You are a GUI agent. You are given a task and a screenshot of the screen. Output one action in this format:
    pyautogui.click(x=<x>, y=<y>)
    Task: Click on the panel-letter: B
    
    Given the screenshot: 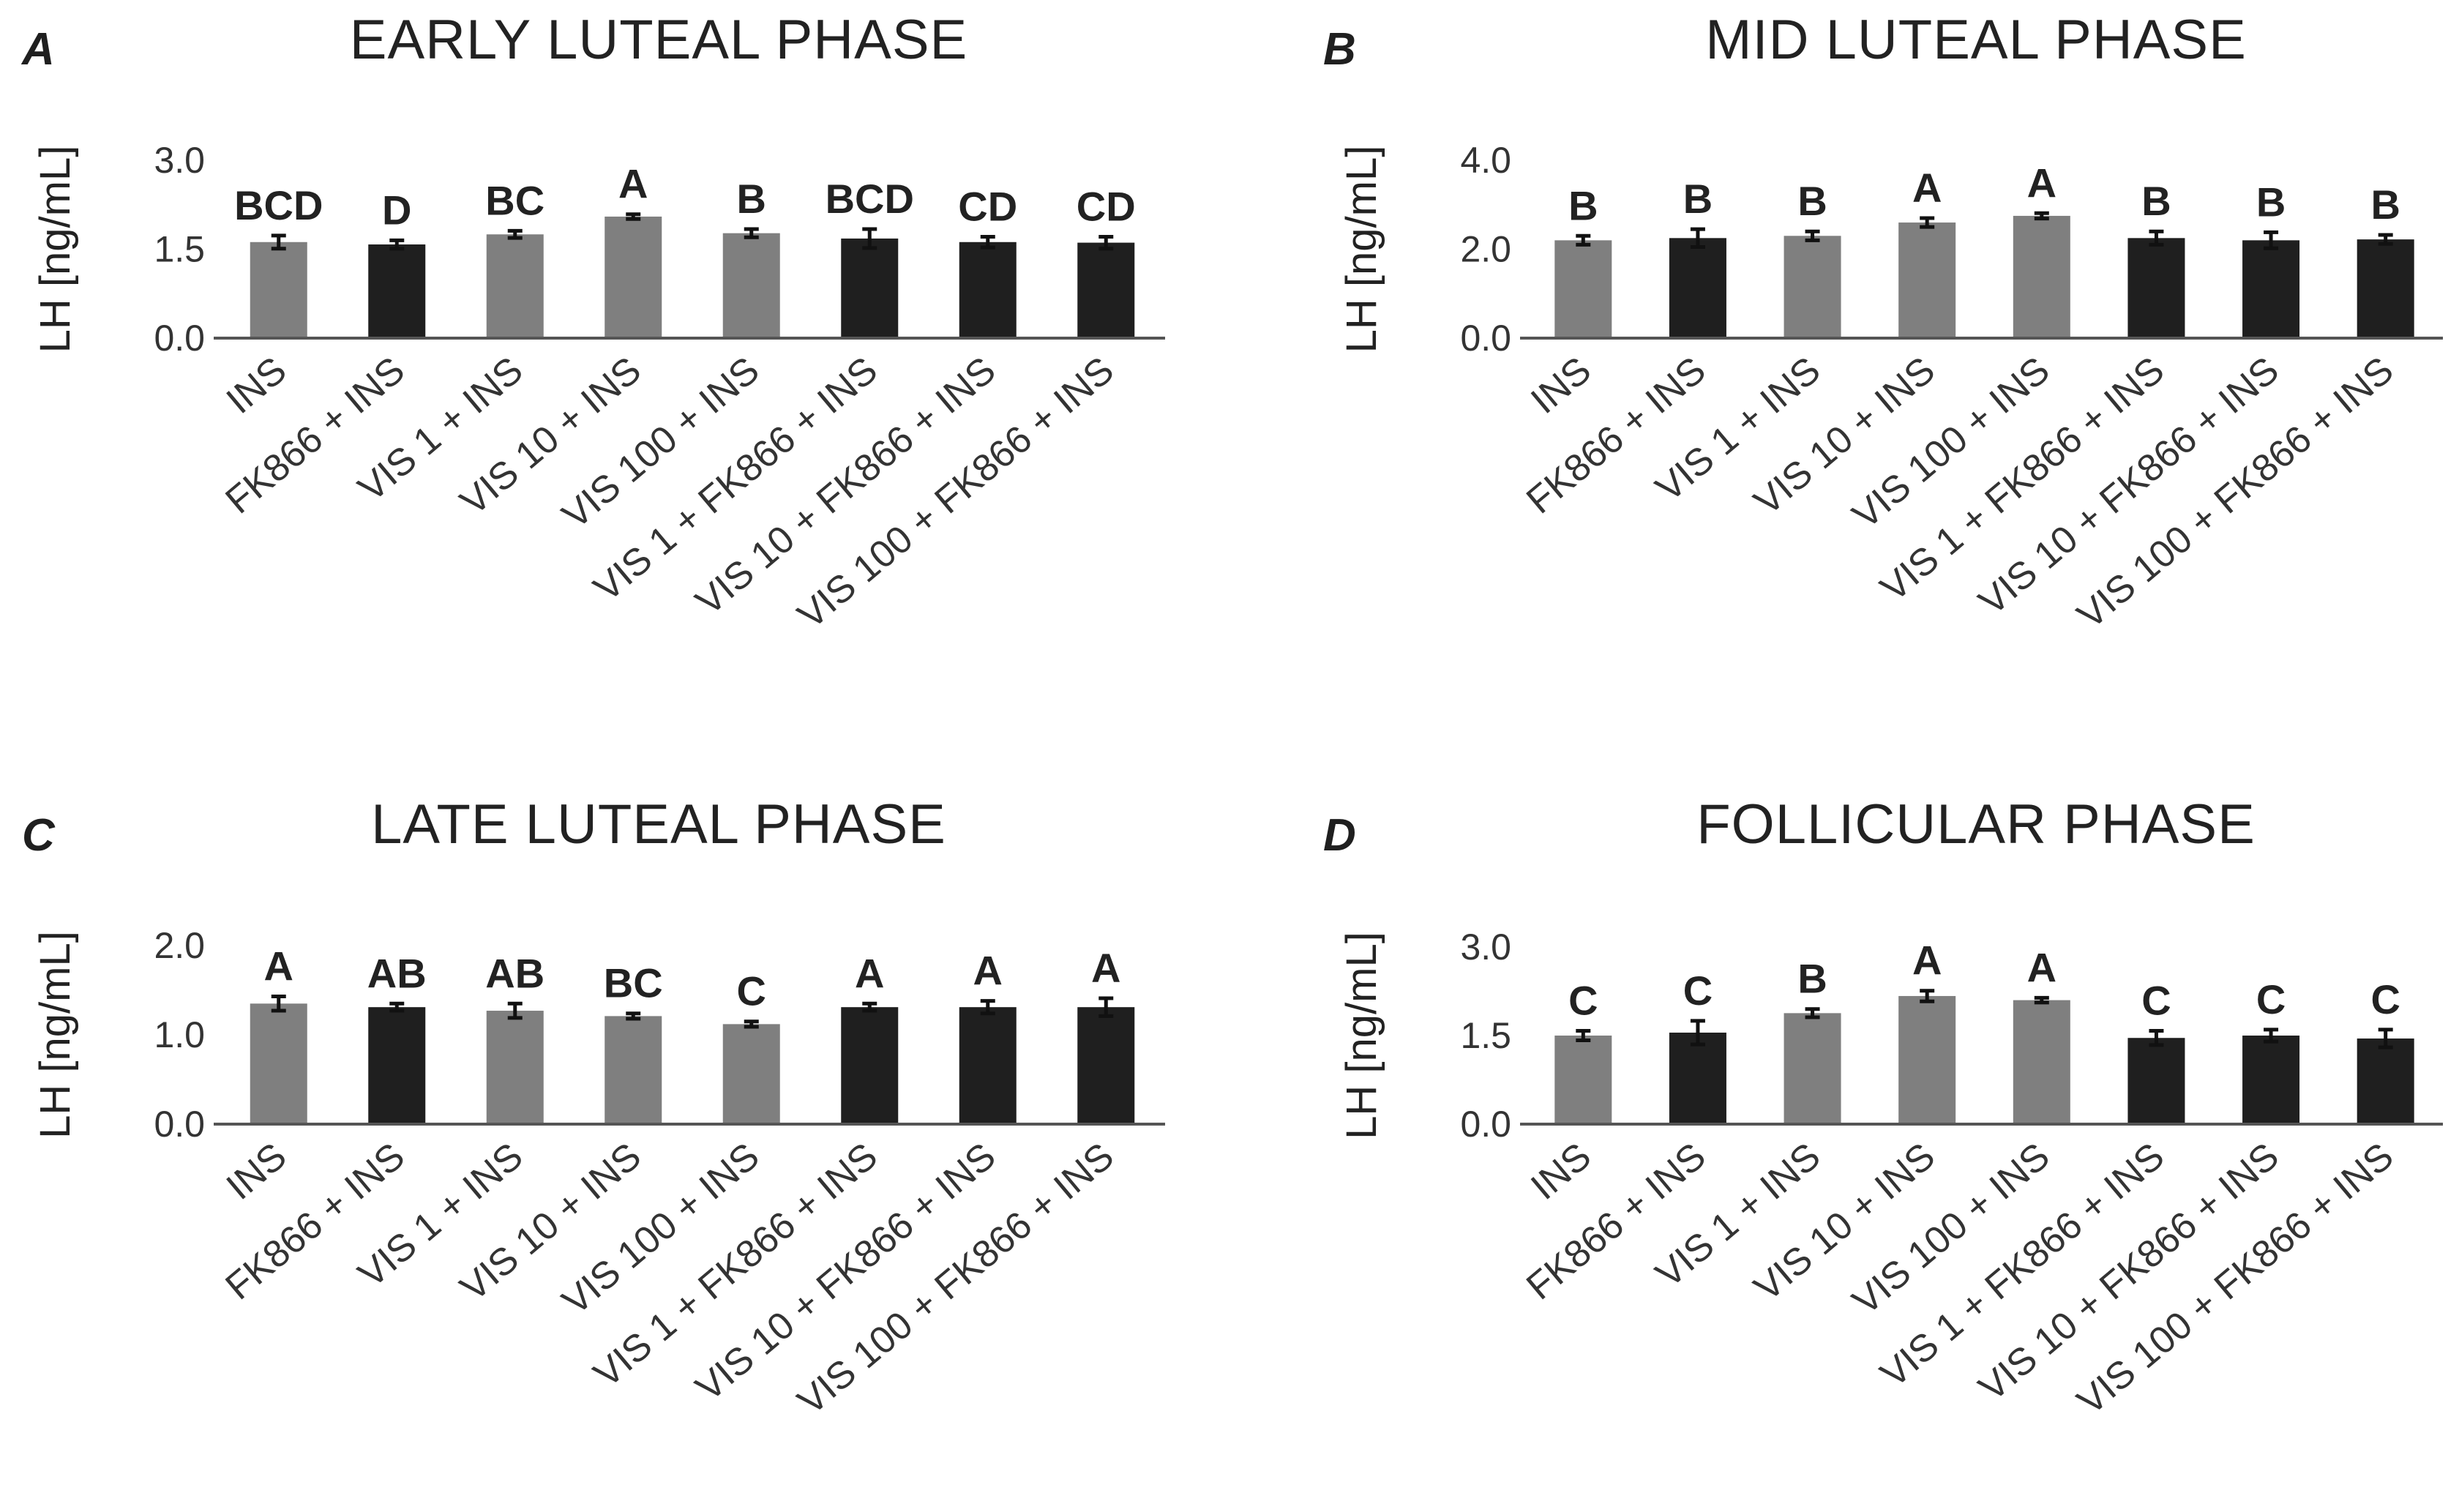 What is the action you would take?
    pyautogui.click(x=1339, y=50)
    